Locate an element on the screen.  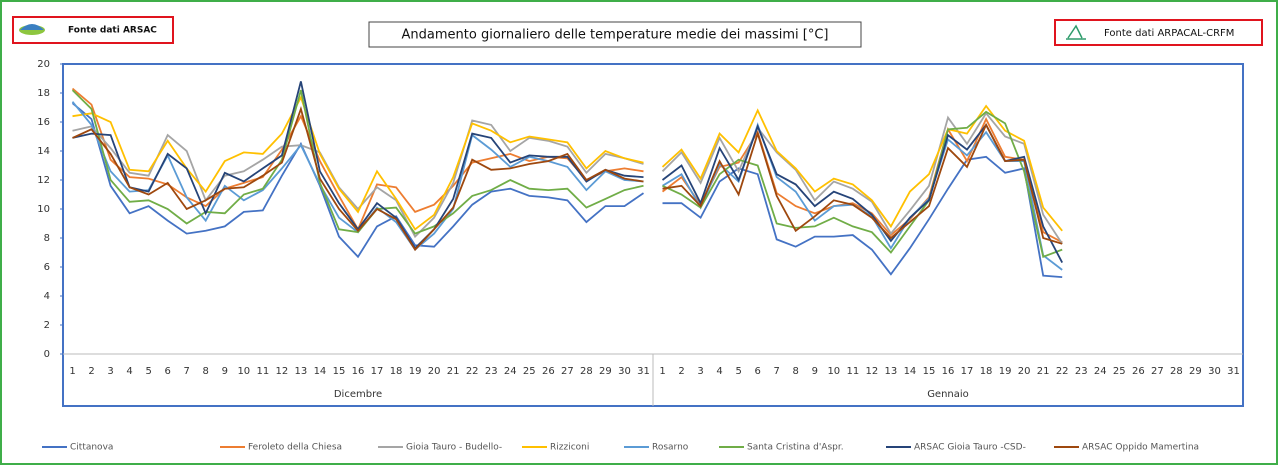
group-label: Gennaio is located at coordinates (948, 394).